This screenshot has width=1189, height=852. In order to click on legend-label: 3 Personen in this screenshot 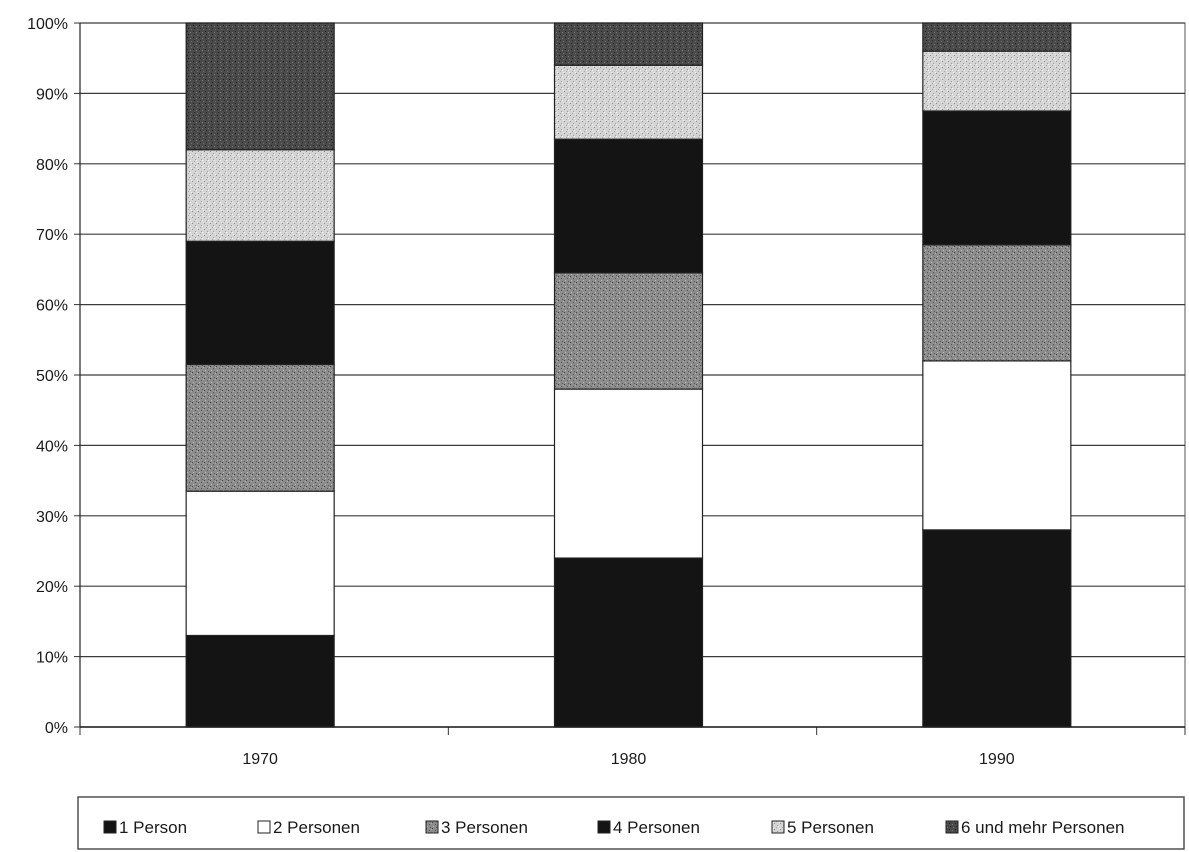, I will do `click(484, 827)`.